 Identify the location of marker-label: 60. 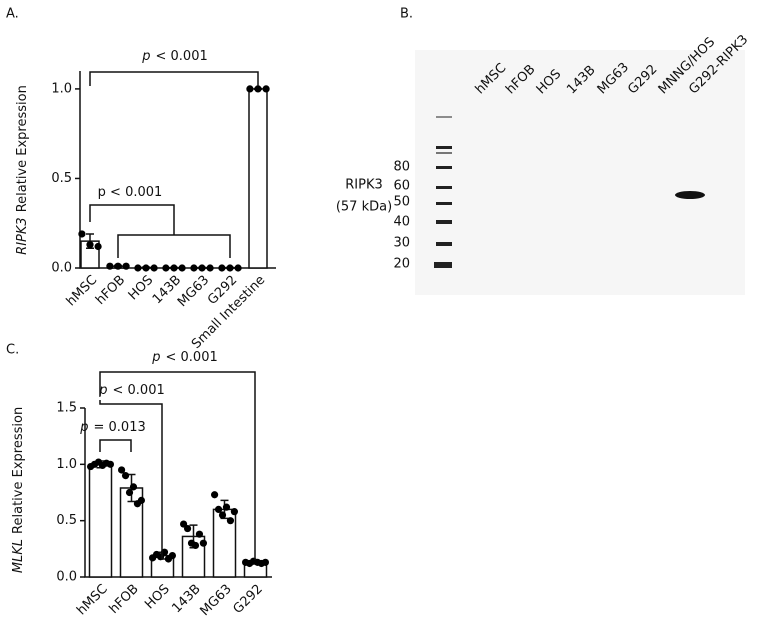
(401, 186).